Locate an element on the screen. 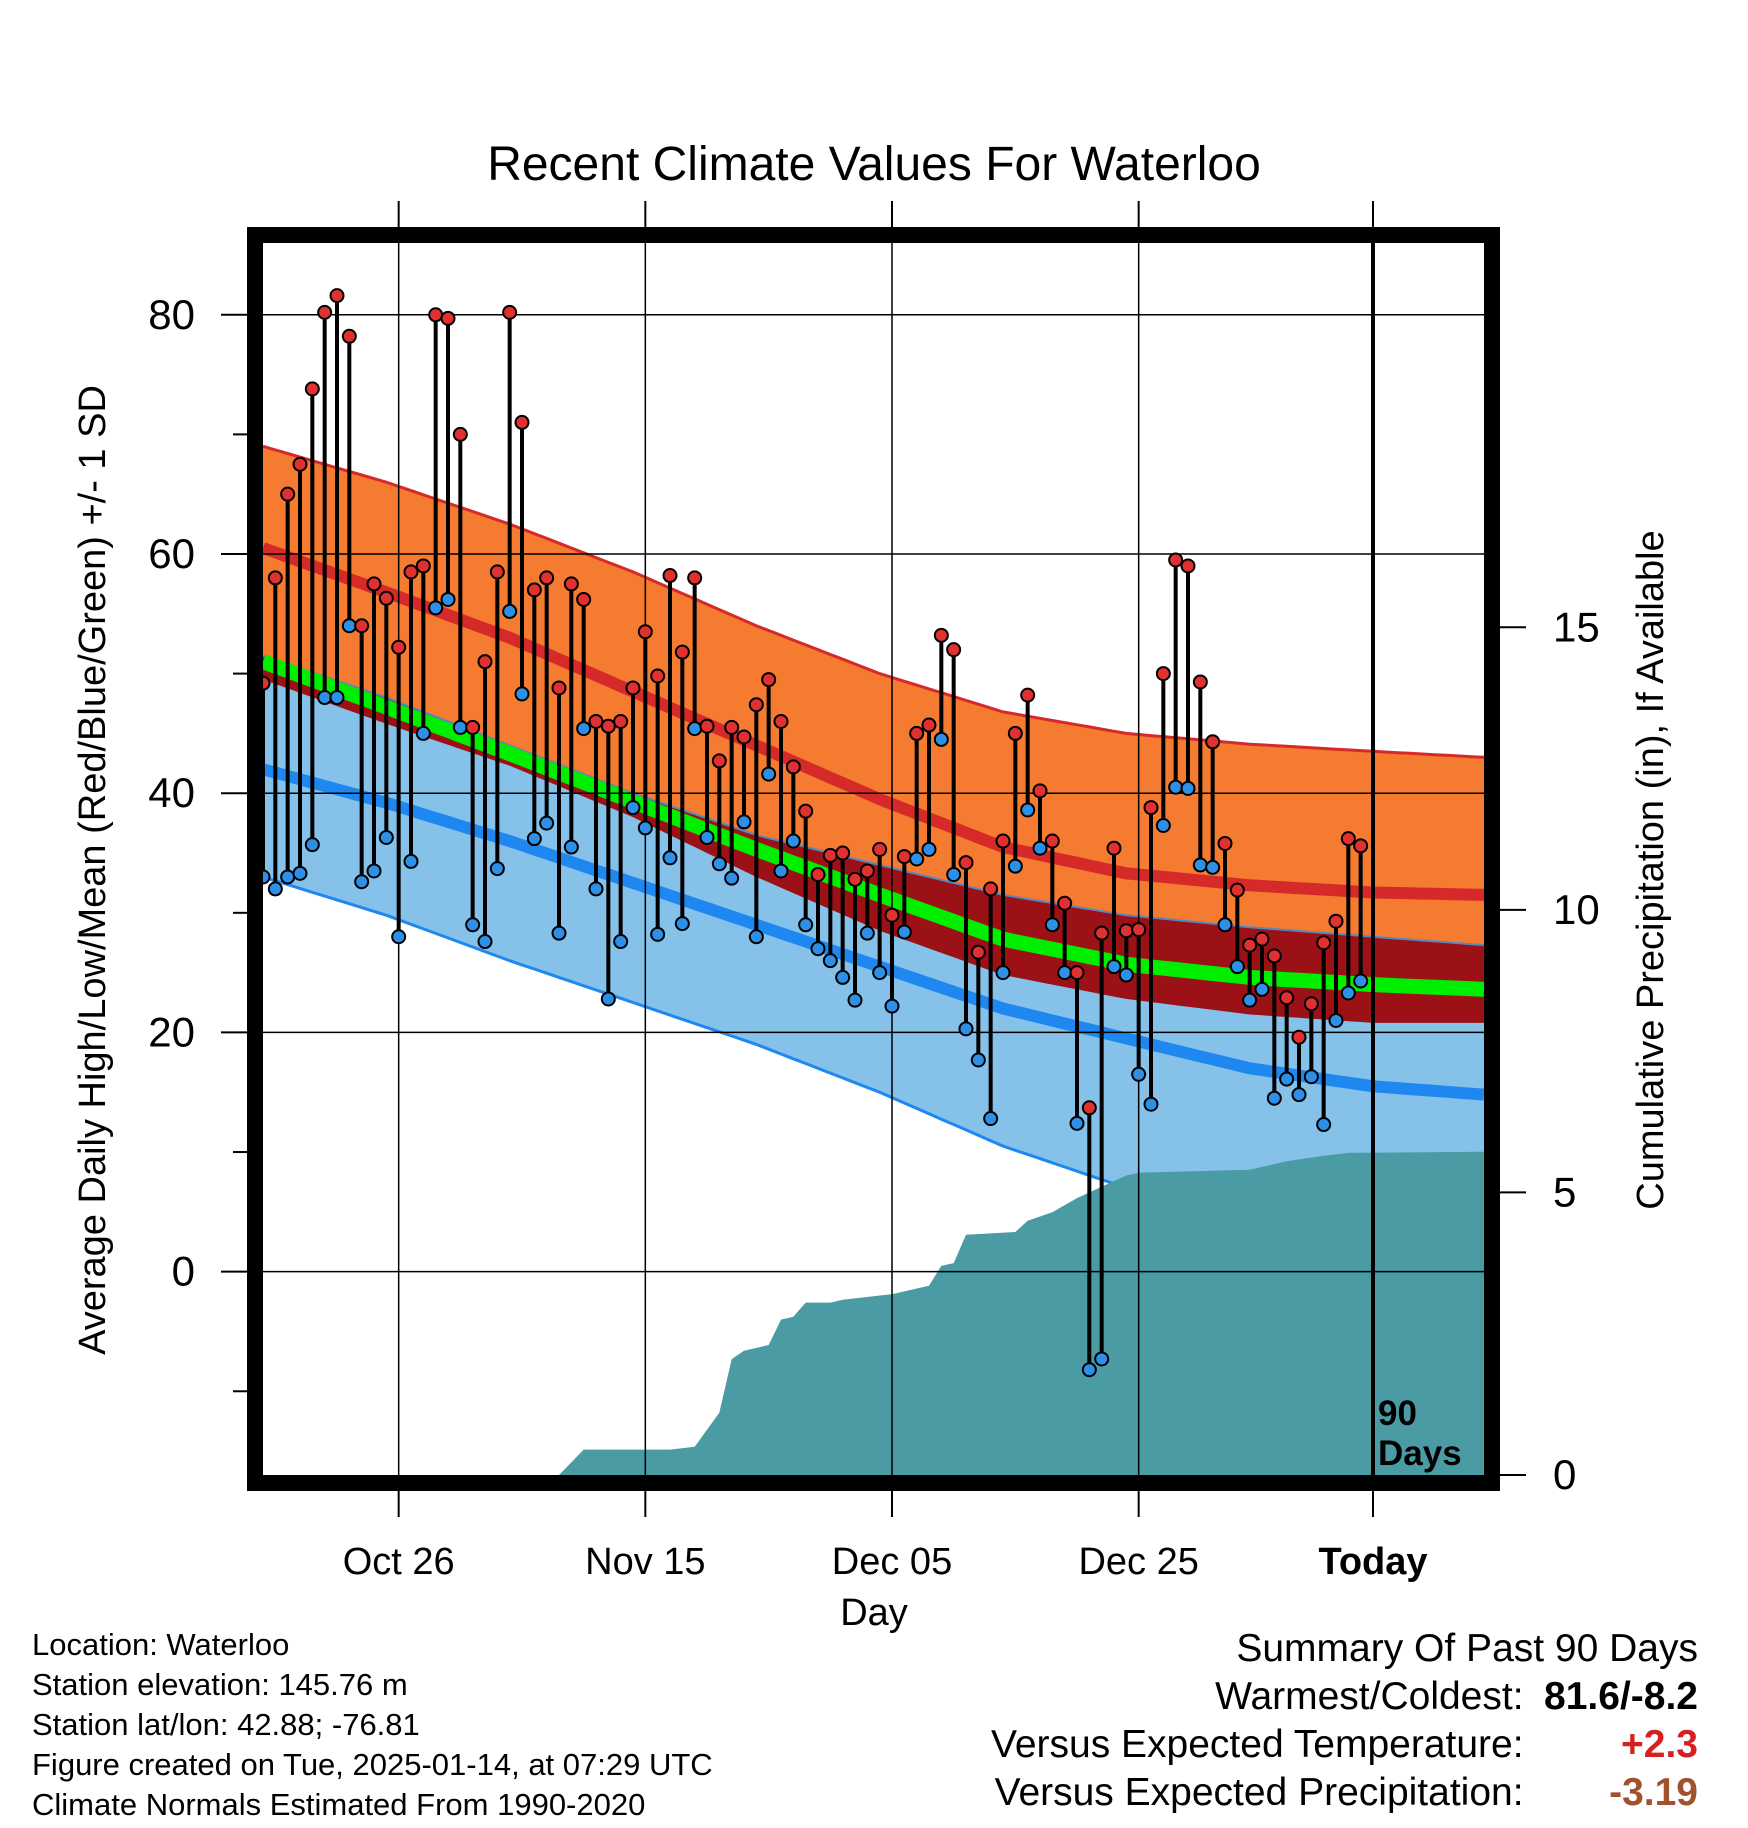 This screenshot has height=1828, width=1748. y2-tick-label: 10 is located at coordinates (1576, 909).